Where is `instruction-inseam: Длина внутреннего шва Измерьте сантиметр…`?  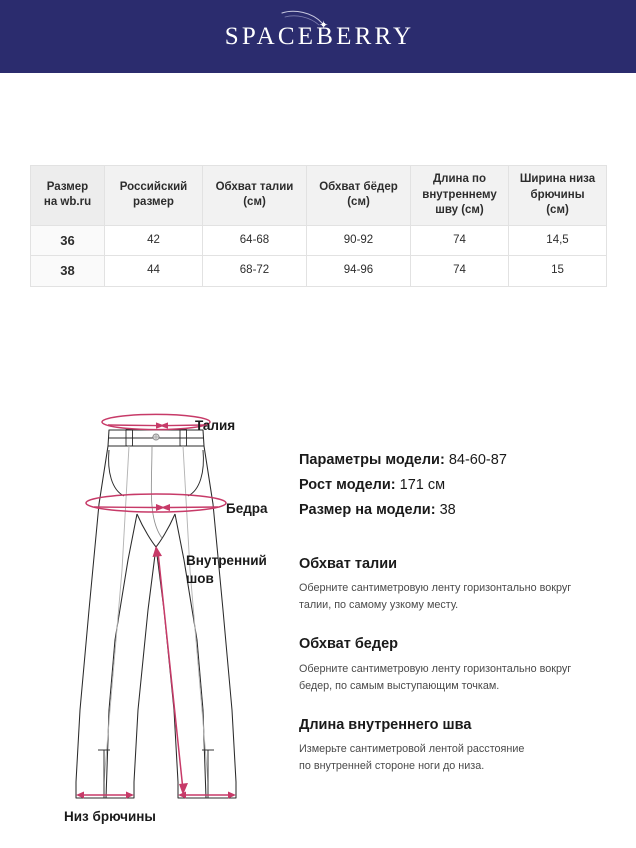
instruction-inseam: Длина внутреннего шва Измерьте сантиметр… is located at coordinates (459, 746).